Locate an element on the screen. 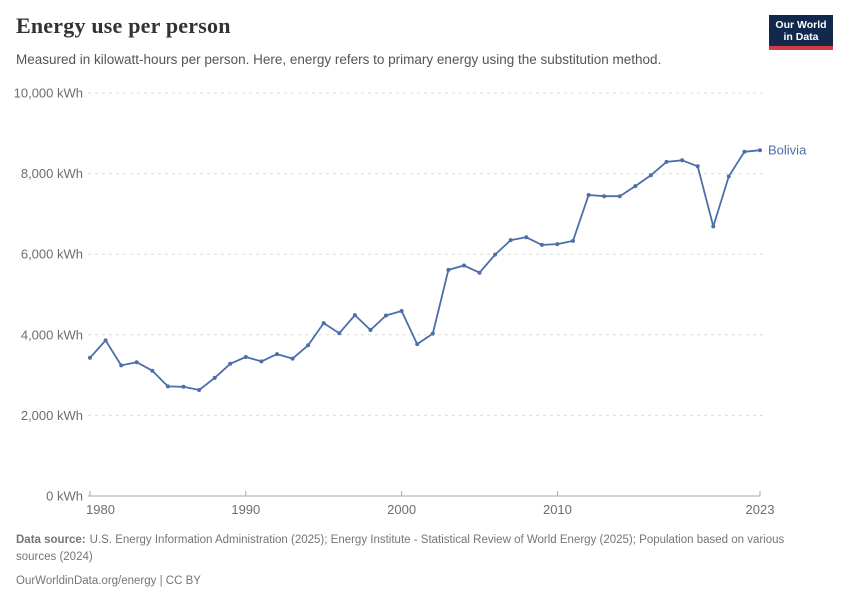  page-title: Energy use per person is located at coordinates (123, 25).